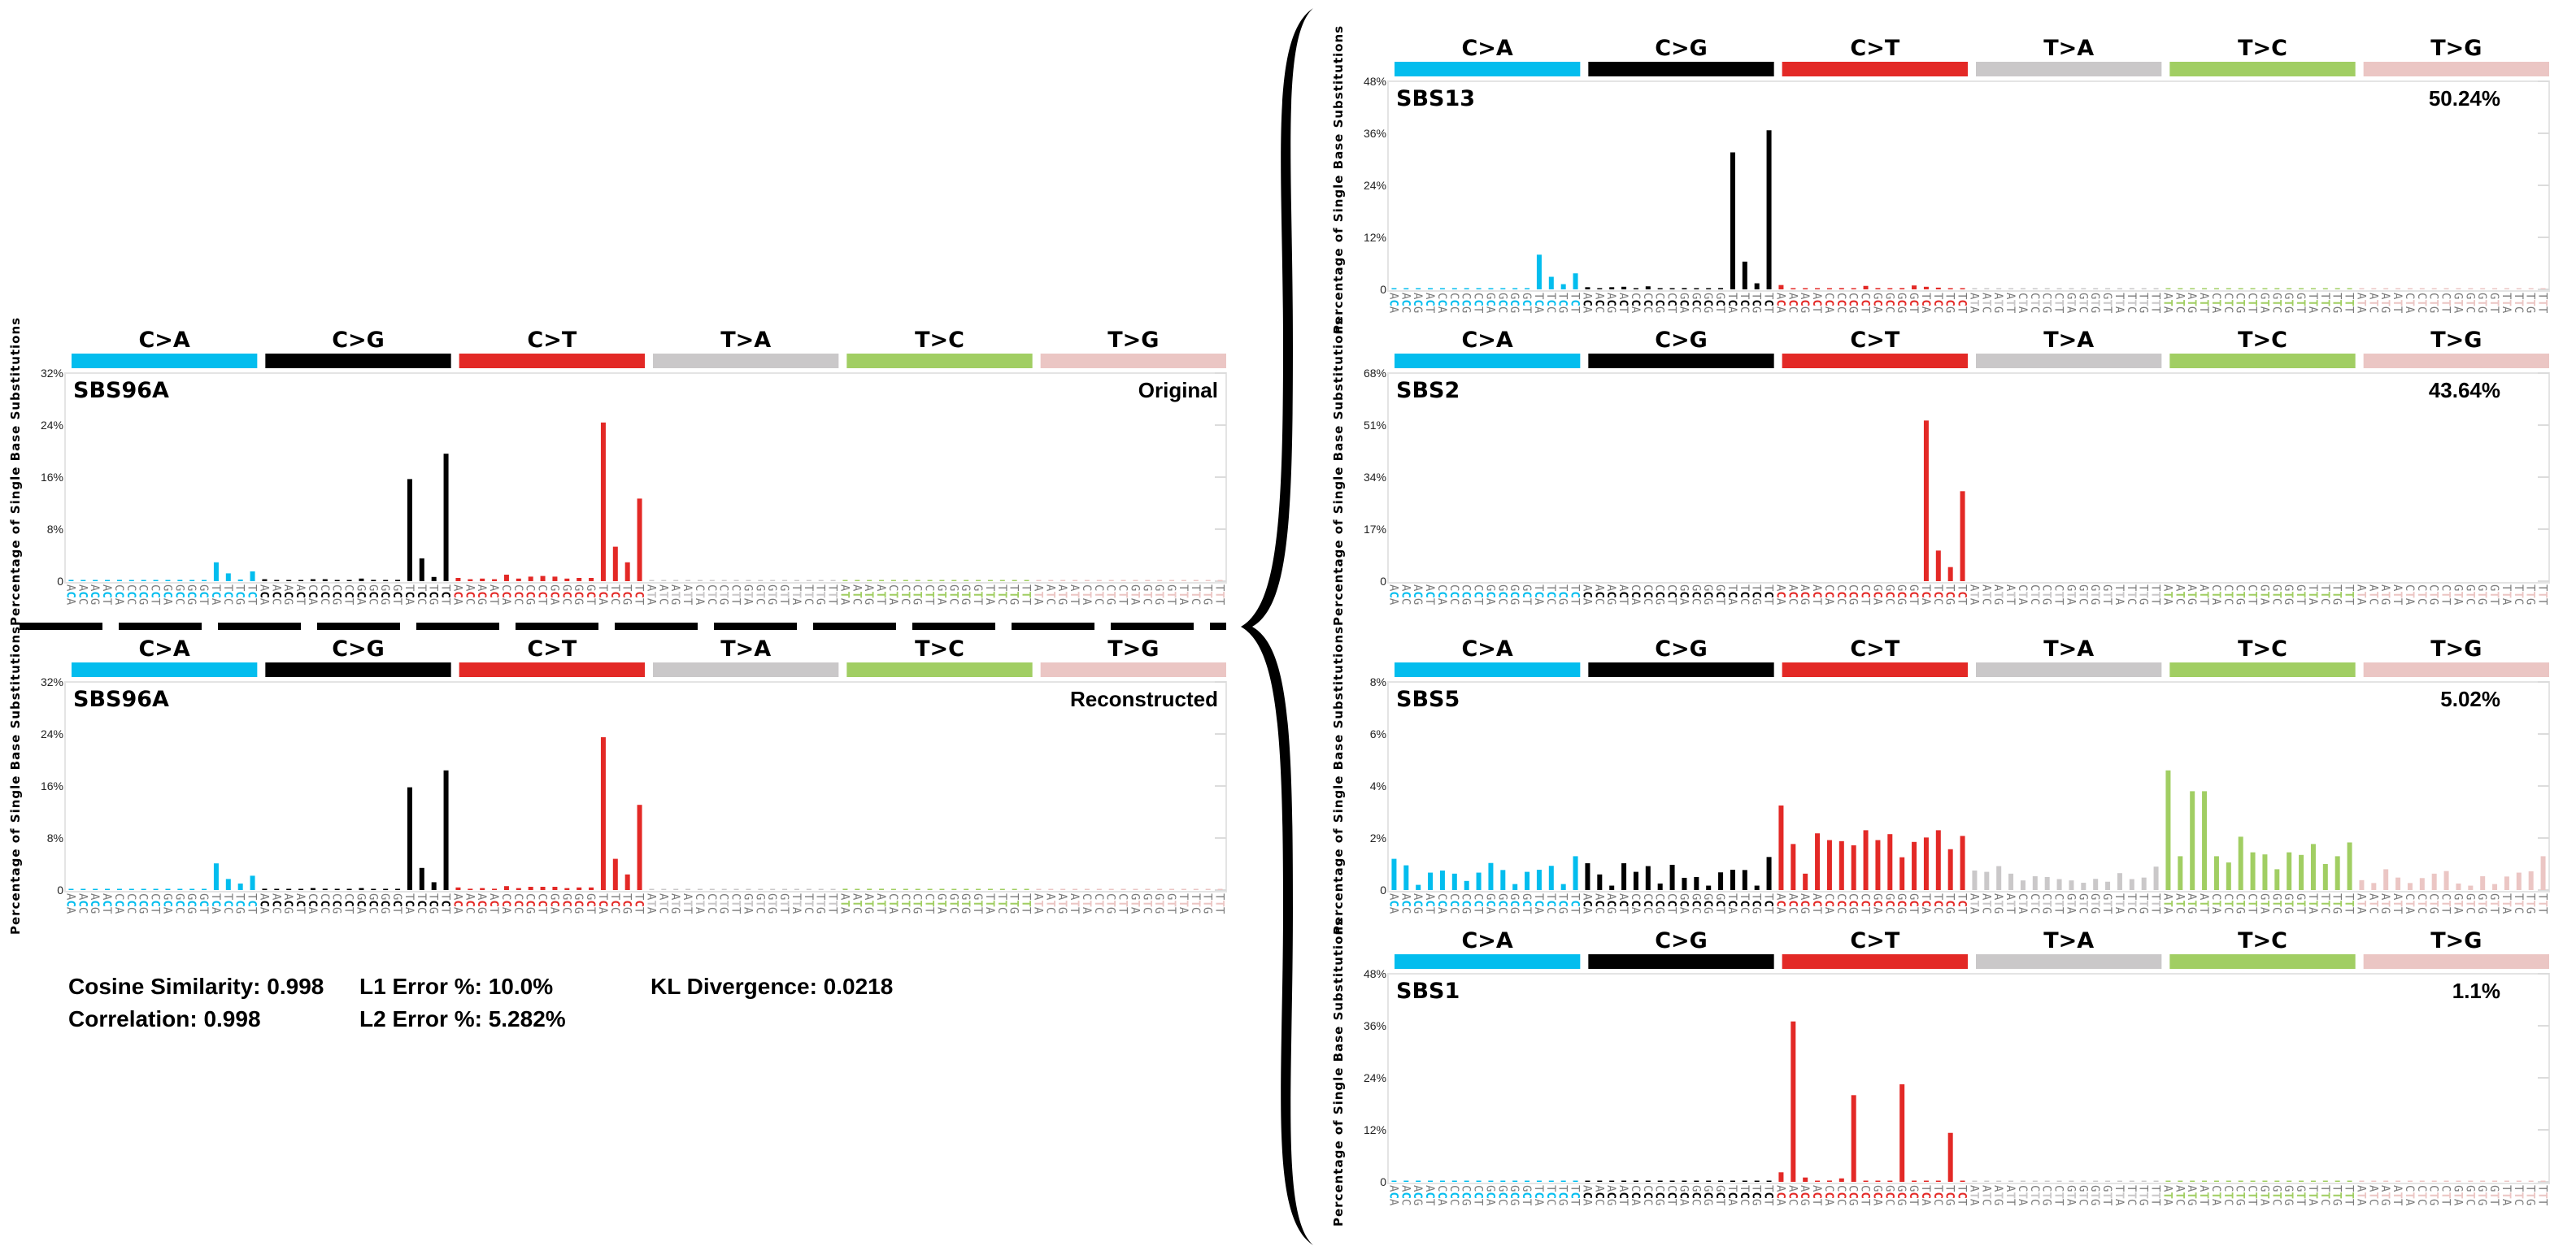 This screenshot has width=2576, height=1255. What do you see at coordinates (1926, 288) in the screenshot?
I see `bar-CtoT-TCA` at bounding box center [1926, 288].